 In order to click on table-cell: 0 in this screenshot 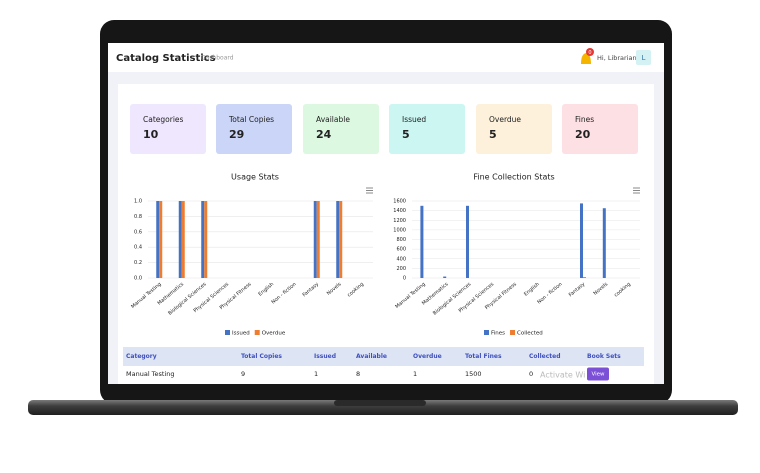, I will do `click(531, 374)`.